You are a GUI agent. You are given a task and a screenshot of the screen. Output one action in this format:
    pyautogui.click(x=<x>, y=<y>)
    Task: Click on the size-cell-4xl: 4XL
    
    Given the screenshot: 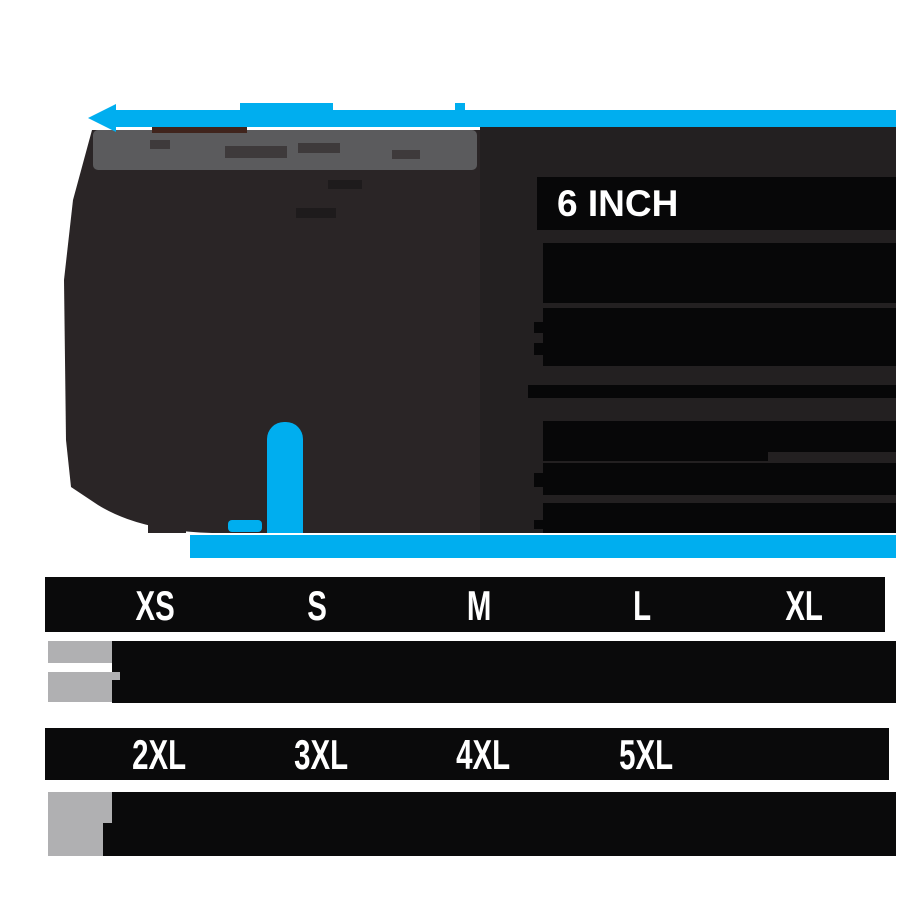 What is the action you would take?
    pyautogui.click(x=483, y=754)
    